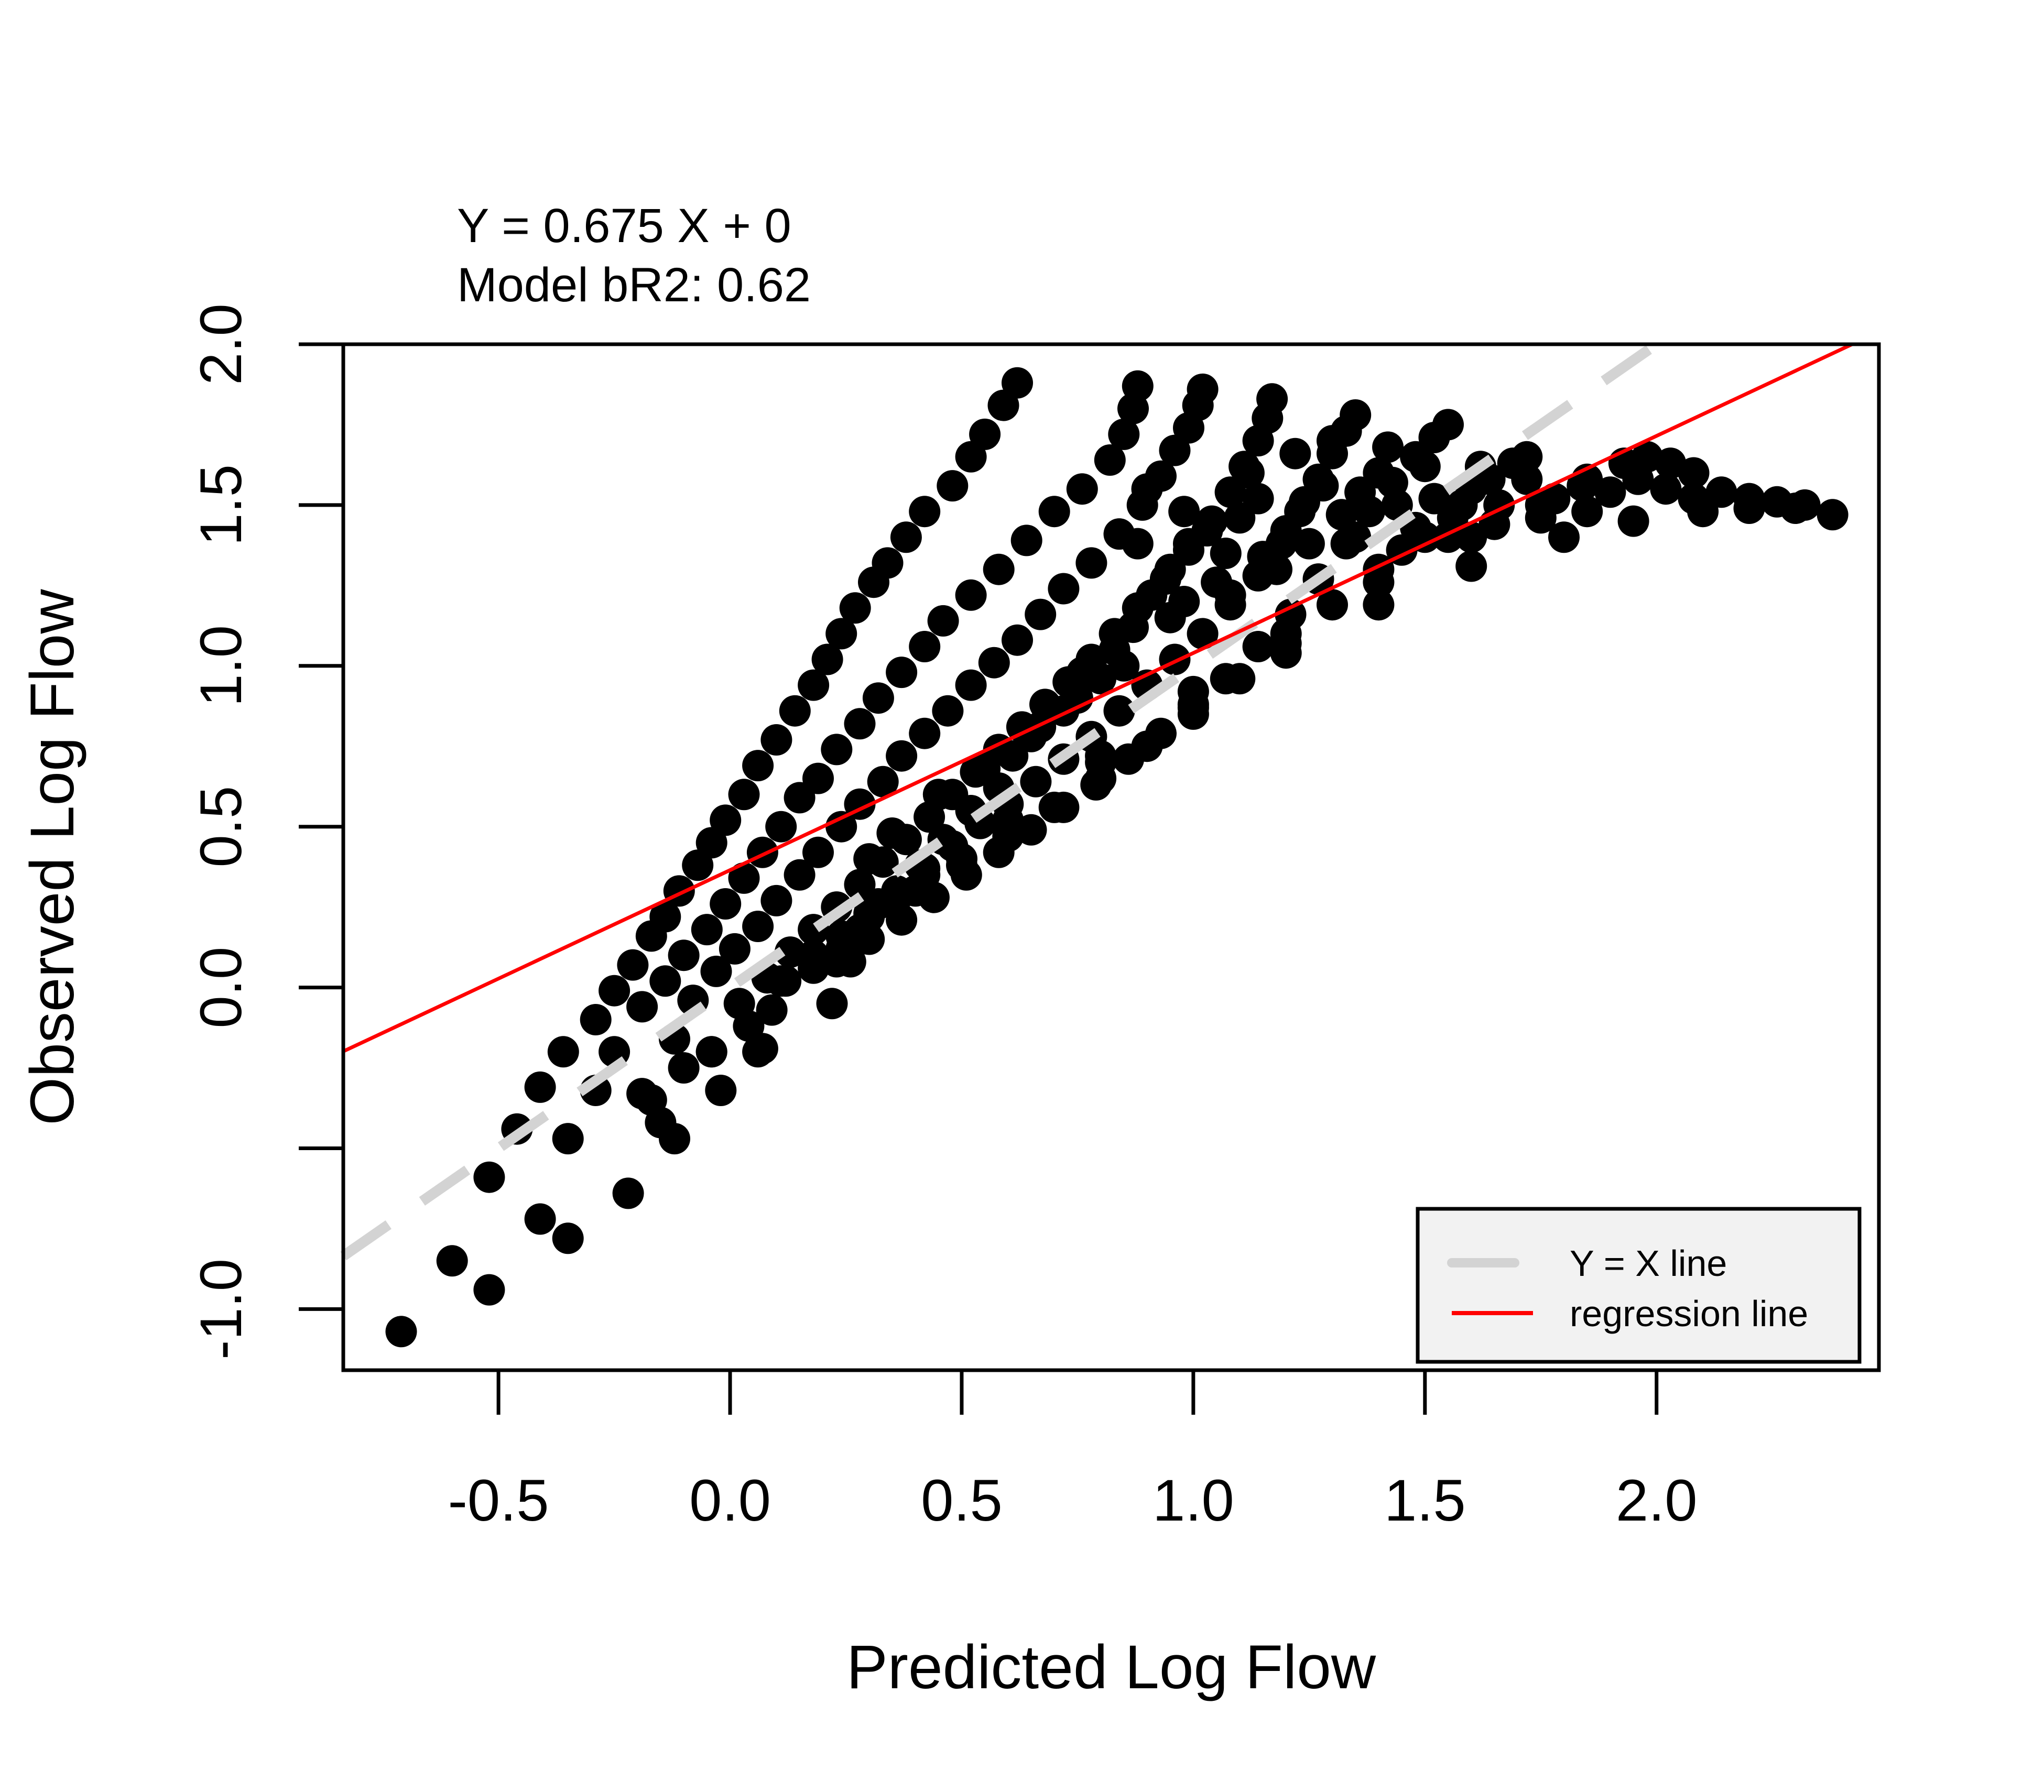 Image resolution: width=2044 pixels, height=1792 pixels. Describe the element at coordinates (221, 666) in the screenshot. I see `y-tick-label: 1.0` at that location.